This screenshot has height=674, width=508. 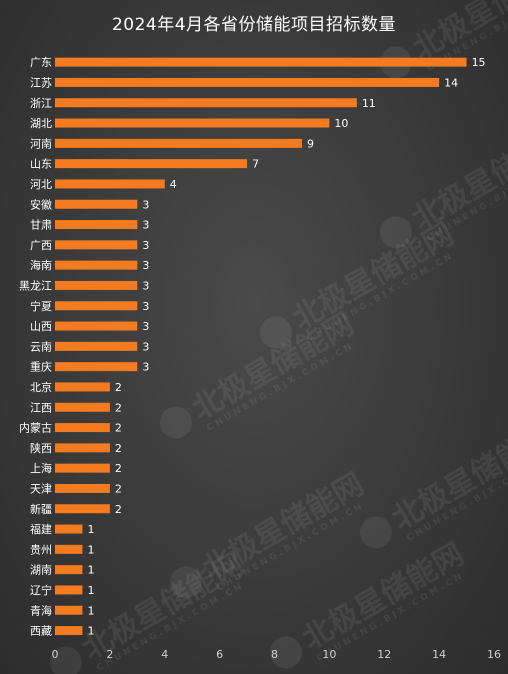 I want to click on category-label: 青海, so click(x=41, y=610).